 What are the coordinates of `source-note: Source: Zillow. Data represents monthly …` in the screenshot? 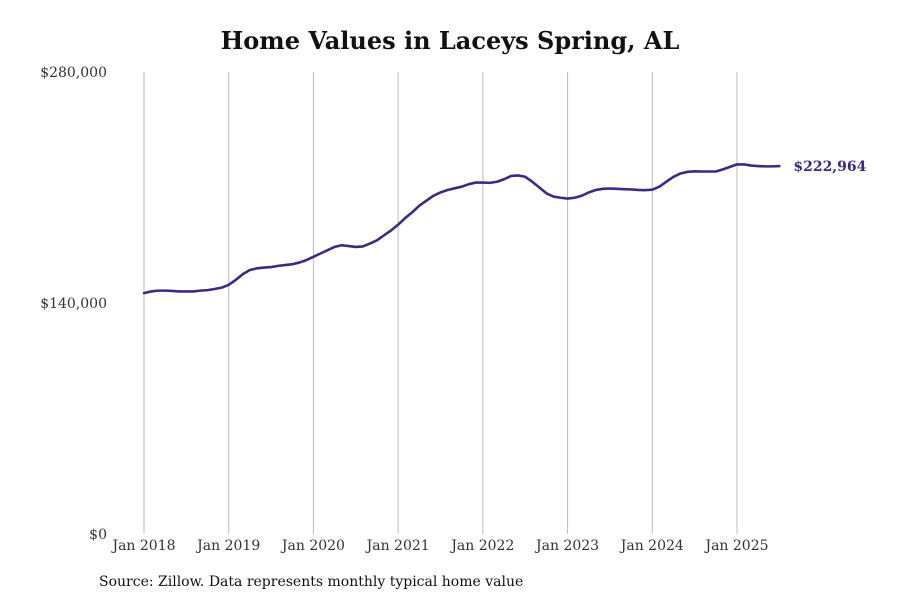 It's located at (311, 582).